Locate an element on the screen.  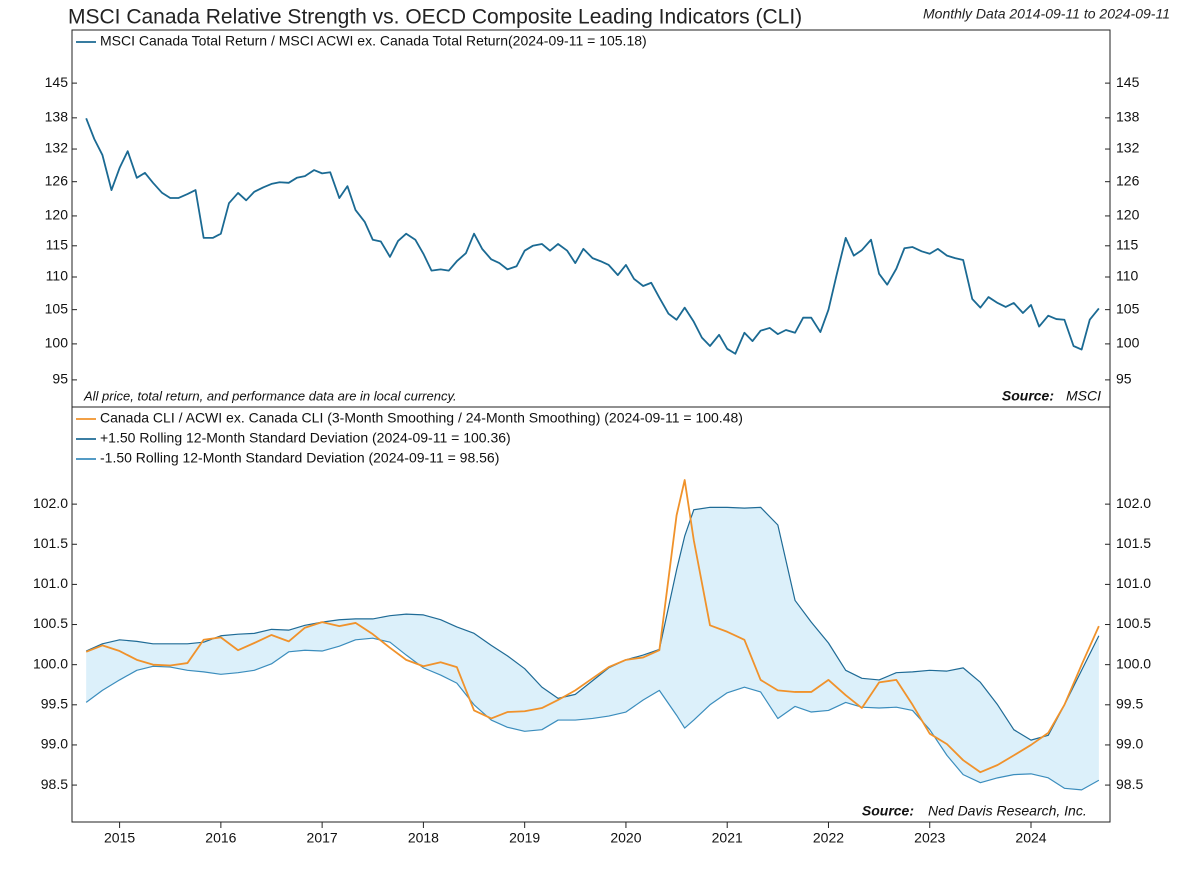
x-tick-label: 2020 is located at coordinates (625, 838).